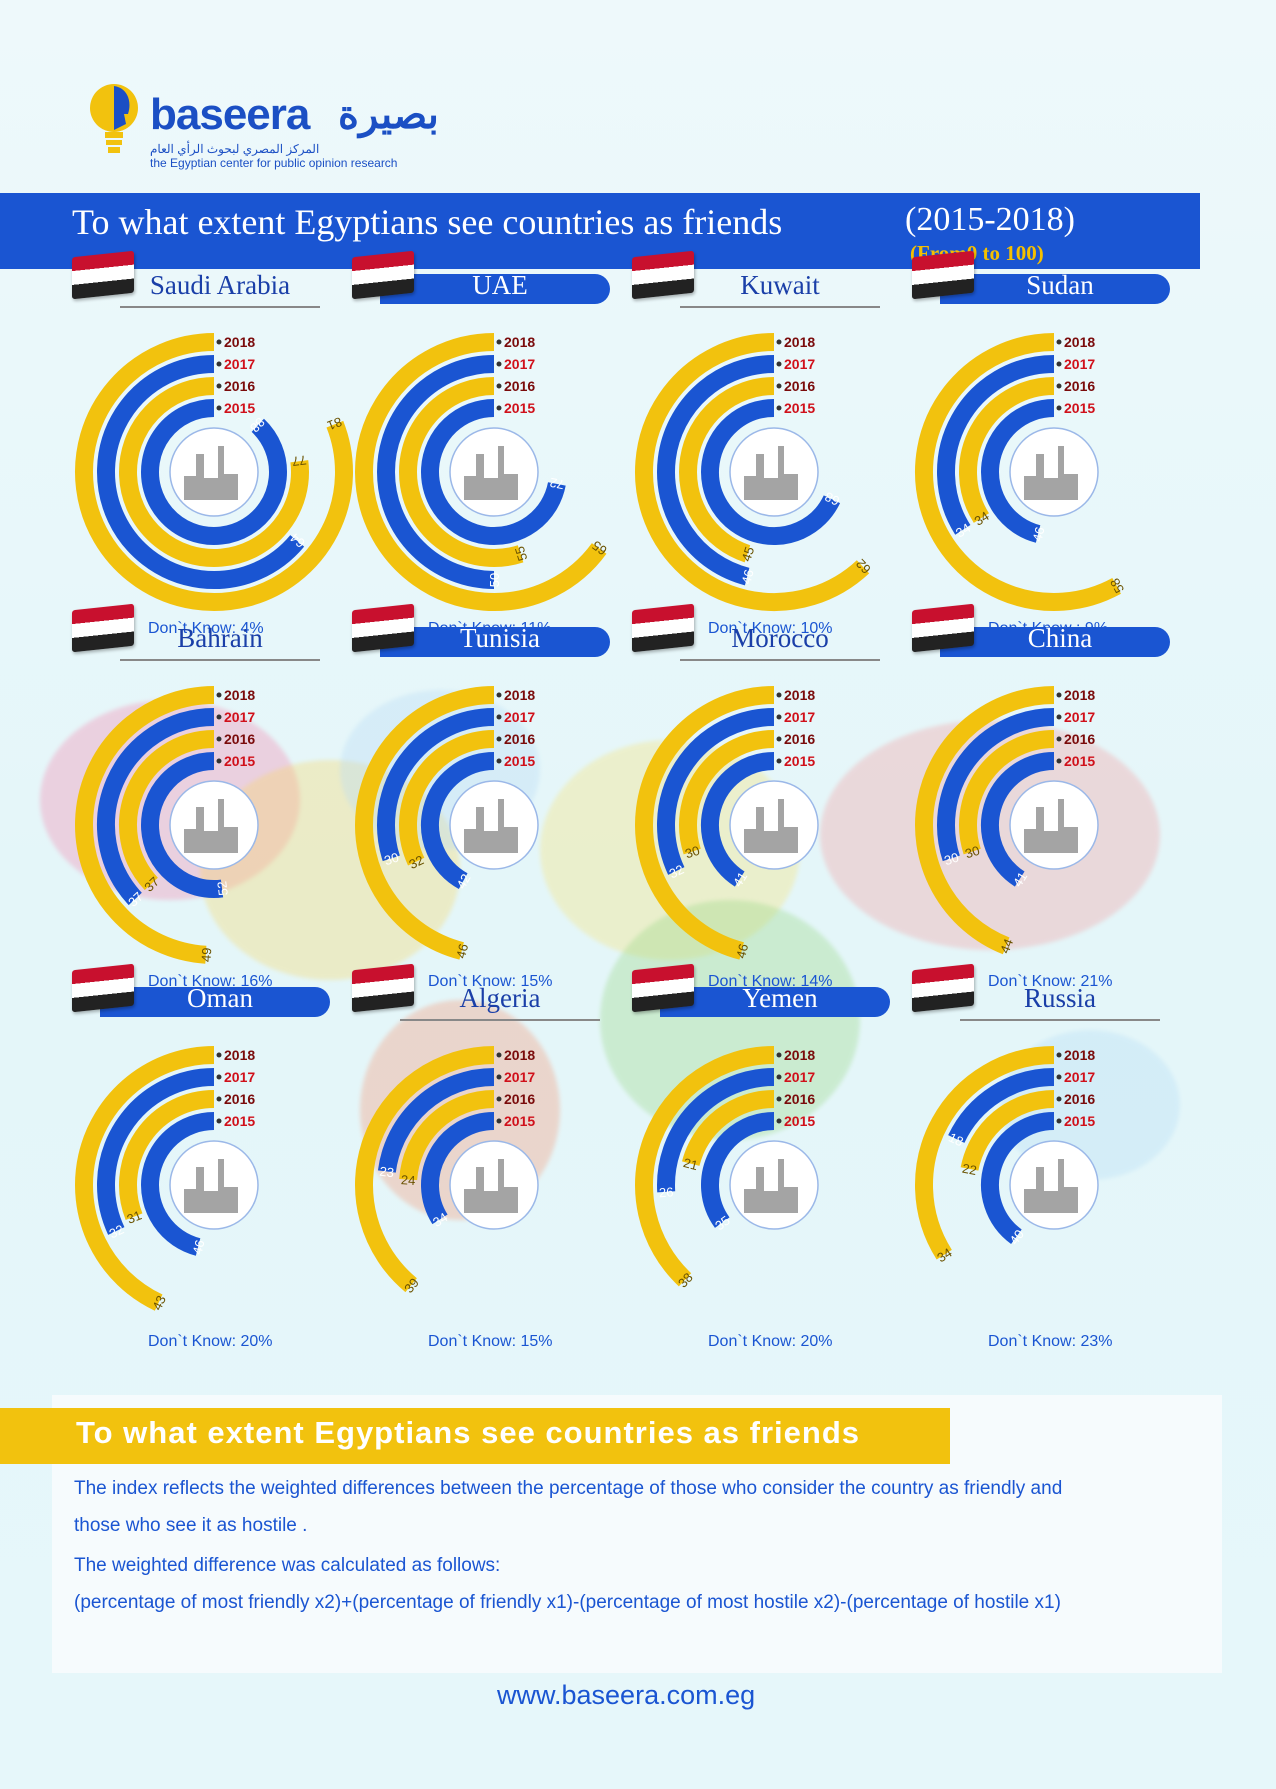  I want to click on page-years: (2015-2018), so click(990, 219).